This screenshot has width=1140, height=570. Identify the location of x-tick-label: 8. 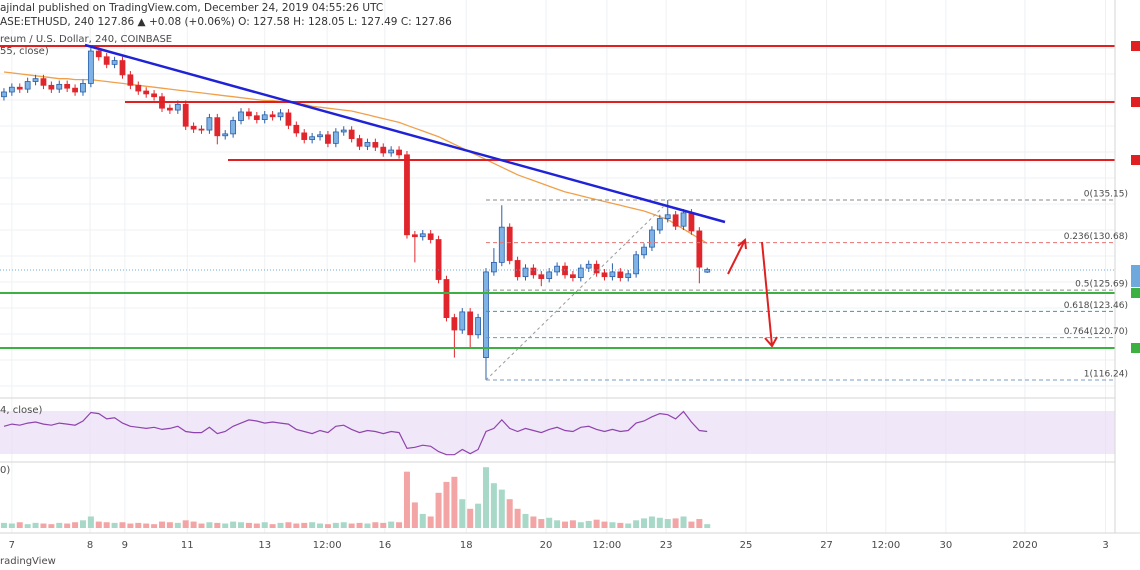
(90, 545).